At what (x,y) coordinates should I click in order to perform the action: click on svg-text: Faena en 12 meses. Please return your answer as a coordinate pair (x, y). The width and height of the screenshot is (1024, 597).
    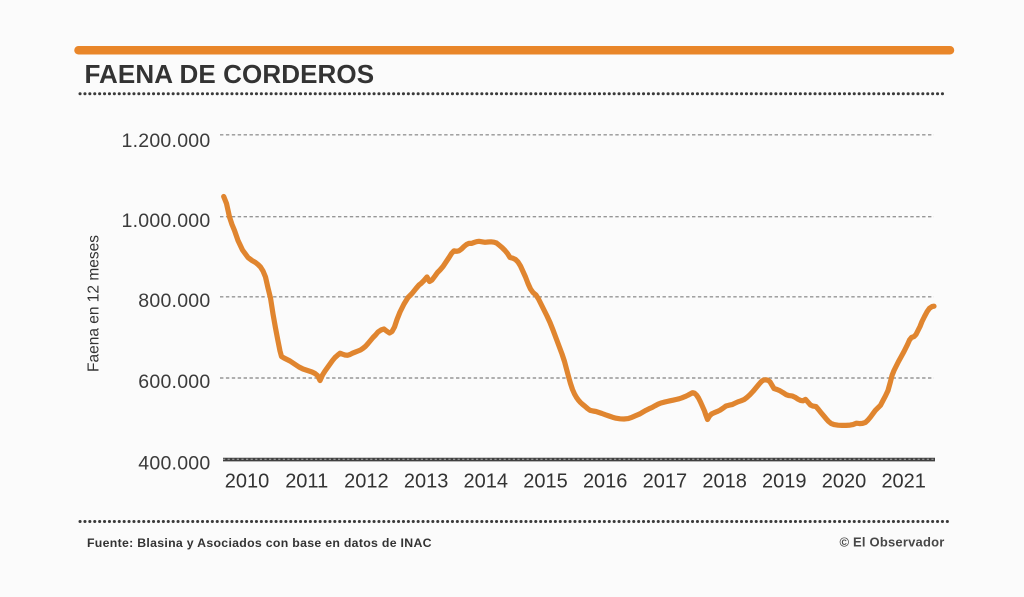
    Looking at the image, I should click on (94, 303).